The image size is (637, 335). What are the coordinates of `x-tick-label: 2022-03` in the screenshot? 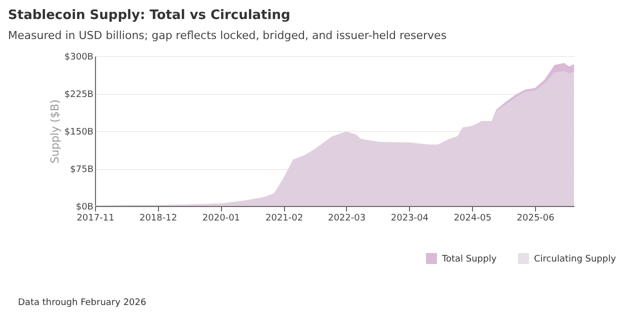 It's located at (347, 219).